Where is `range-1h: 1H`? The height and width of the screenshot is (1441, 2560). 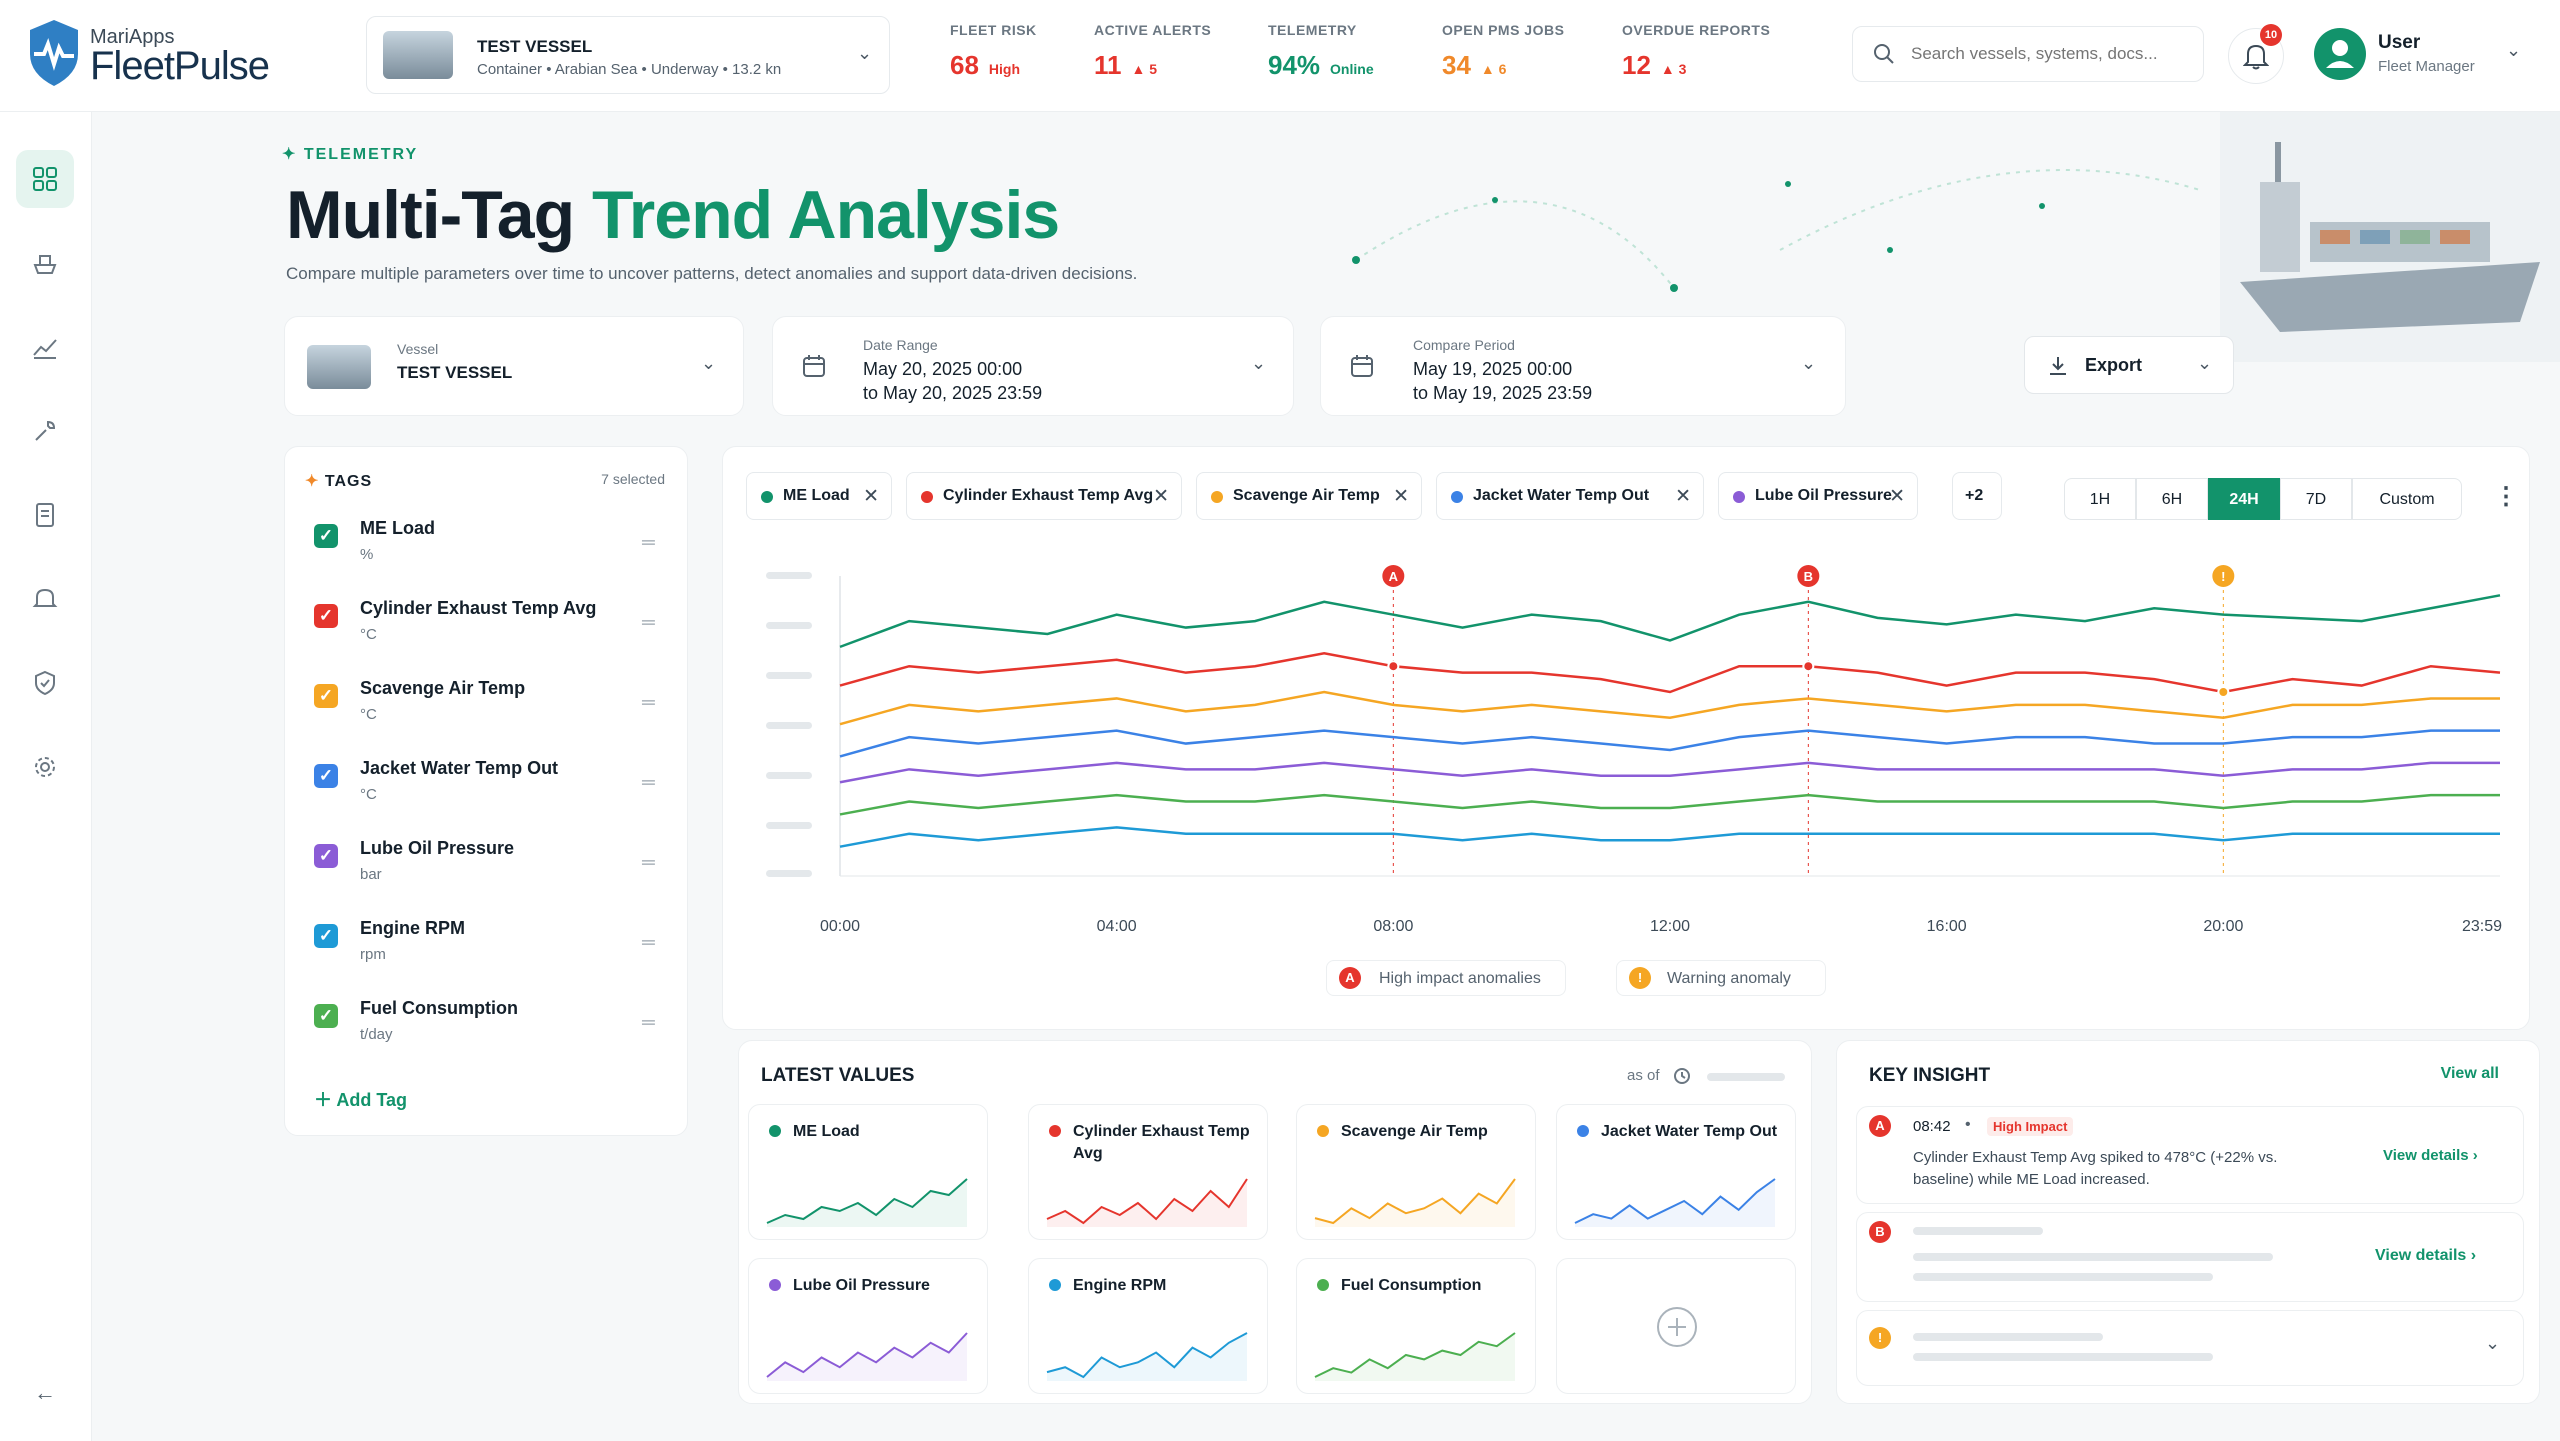 range-1h: 1H is located at coordinates (2100, 499).